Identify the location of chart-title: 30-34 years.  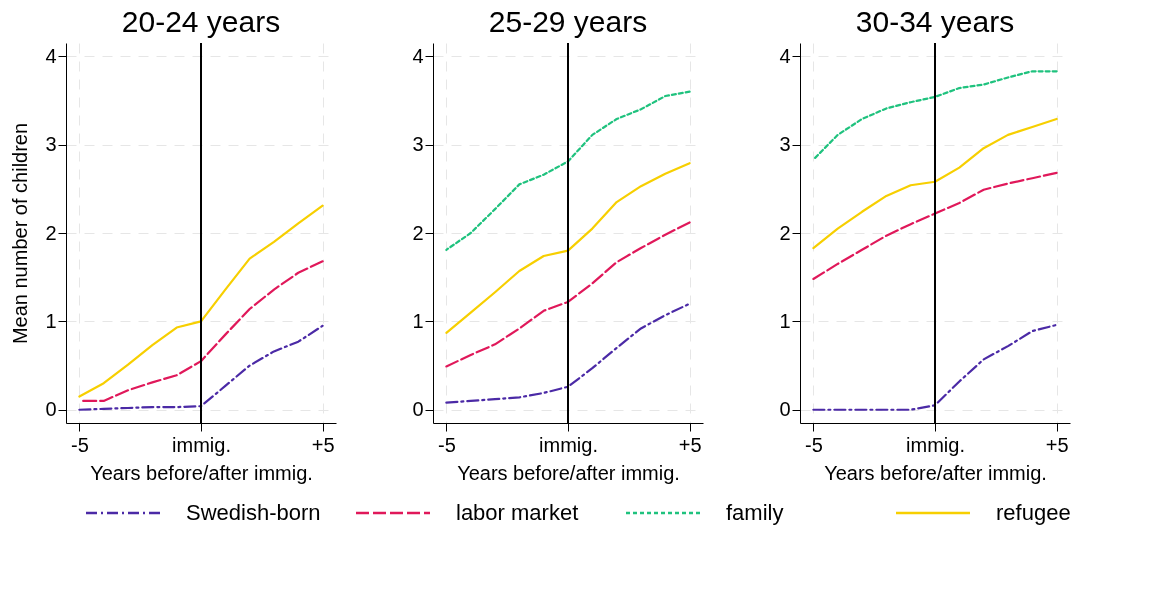
(935, 21).